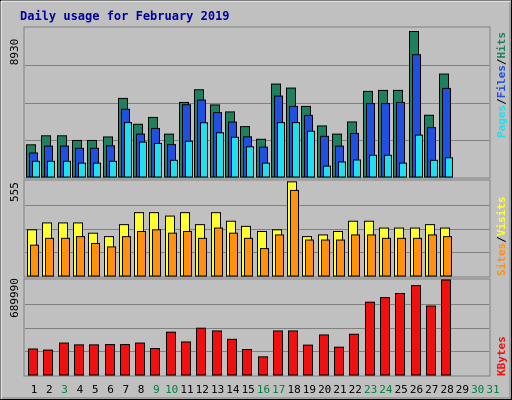 The width and height of the screenshot is (512, 400). Describe the element at coordinates (14, 298) in the screenshot. I see `bot-ymax-label: 689990` at that location.